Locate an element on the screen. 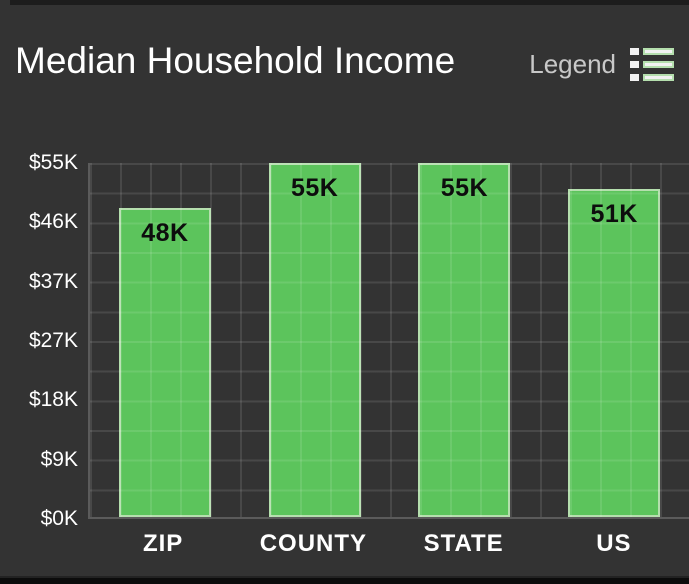  x-axis-label-county: COUNTY is located at coordinates (313, 543).